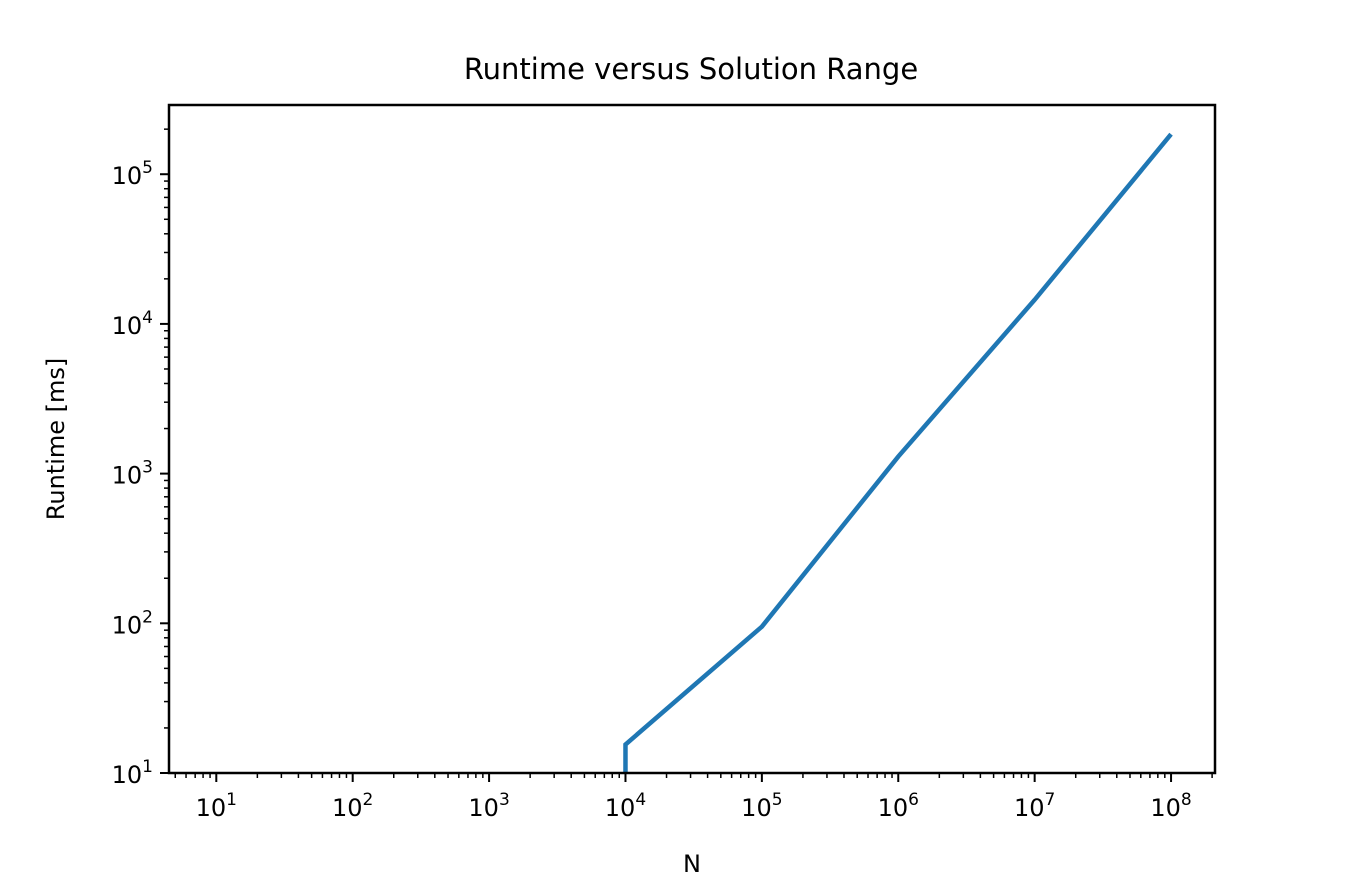  I want to click on y-tick-label: 10³, so click(132, 474).